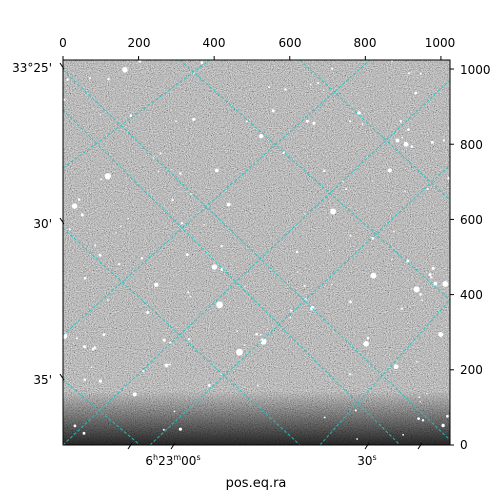  I want to click on top-tick-label: 1000, so click(440, 43).